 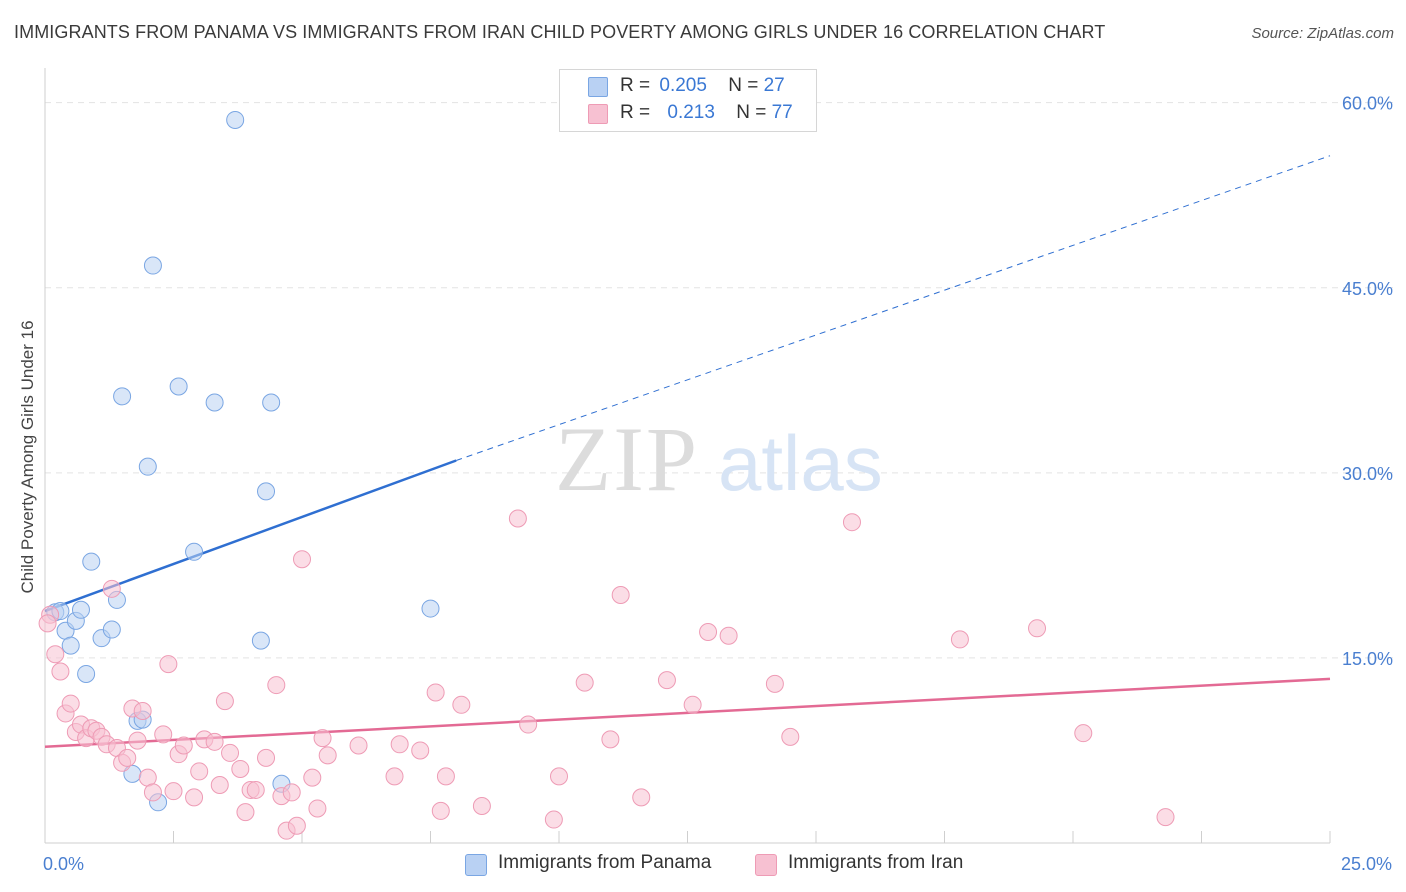 What do you see at coordinates (1367, 104) in the screenshot?
I see `y-tick-label-3: 60.0%` at bounding box center [1367, 104].